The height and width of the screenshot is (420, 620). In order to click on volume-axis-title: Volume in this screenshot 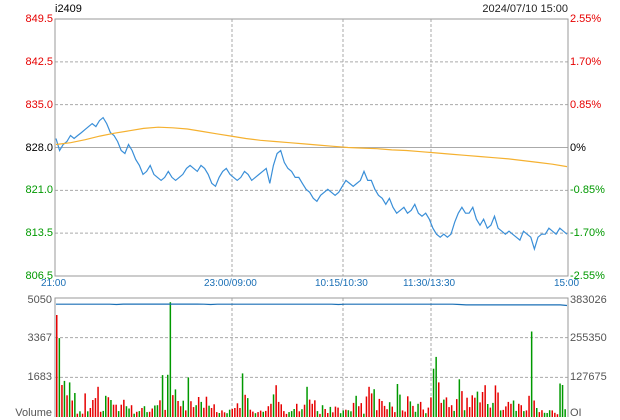, I will do `click(33, 413)`.